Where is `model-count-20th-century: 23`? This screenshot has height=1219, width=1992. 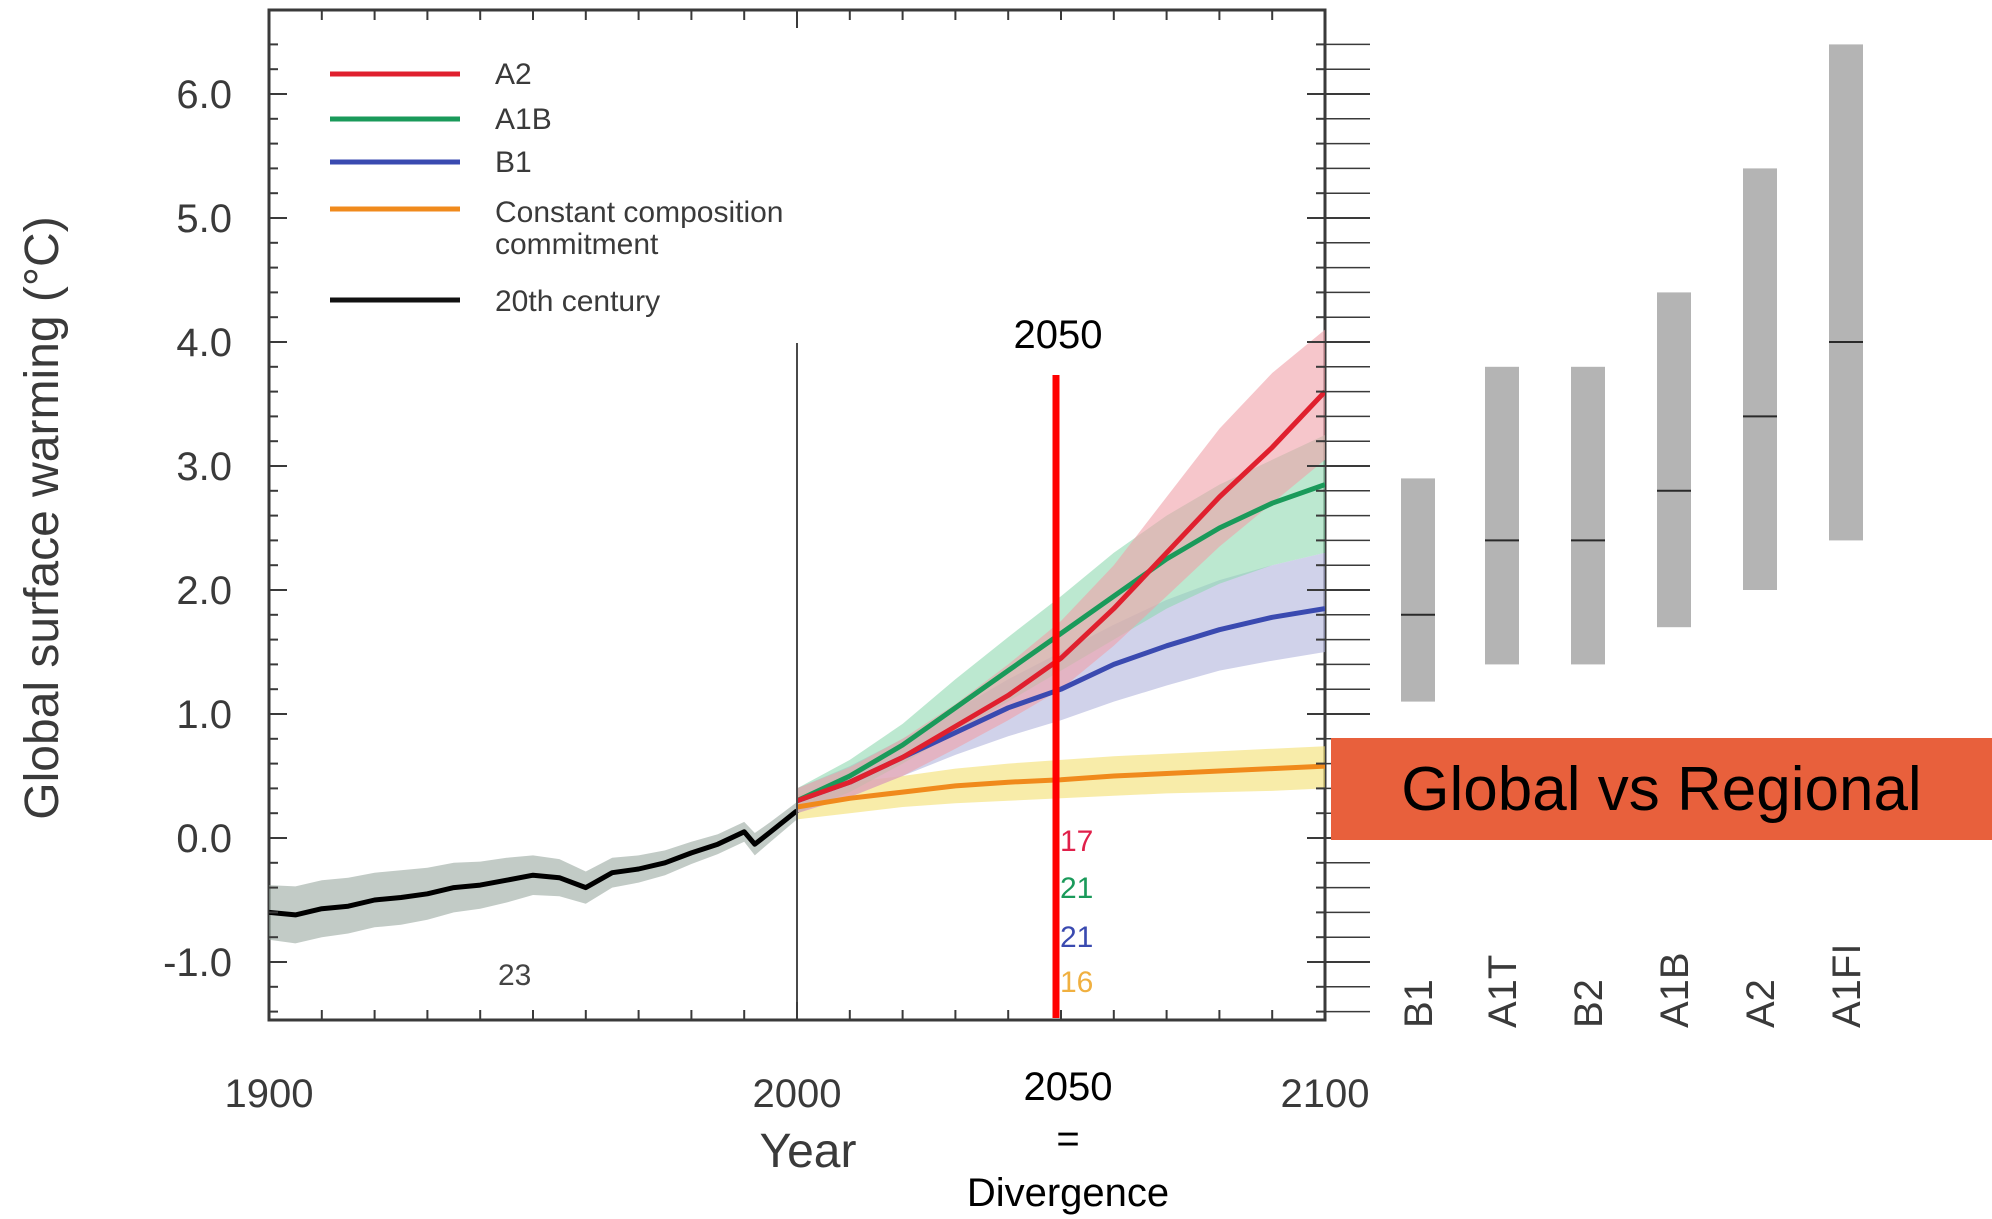
model-count-20th-century: 23 is located at coordinates (514, 975).